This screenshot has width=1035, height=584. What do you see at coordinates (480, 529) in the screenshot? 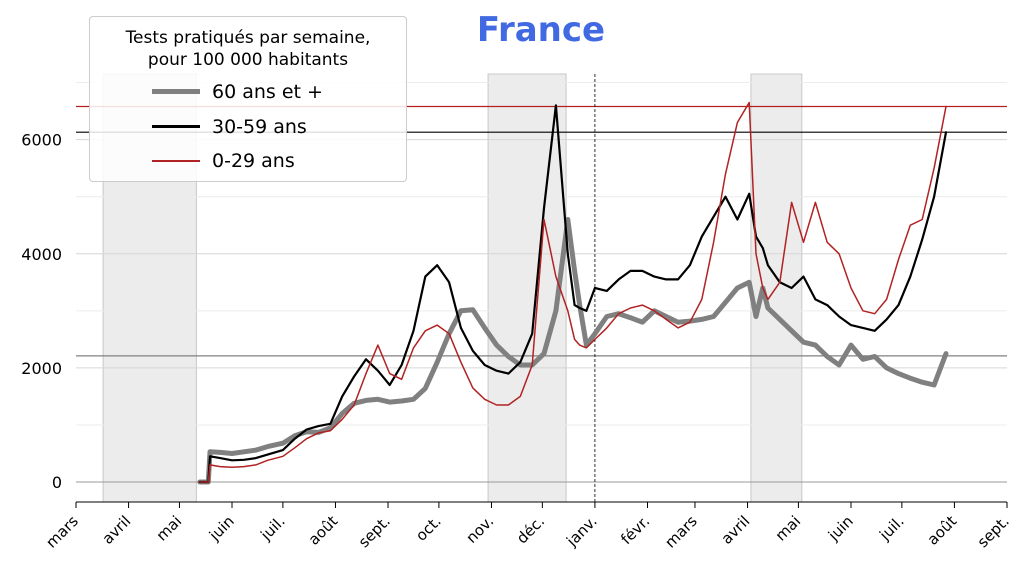
I see `x-tick-label: nov.` at bounding box center [480, 529].